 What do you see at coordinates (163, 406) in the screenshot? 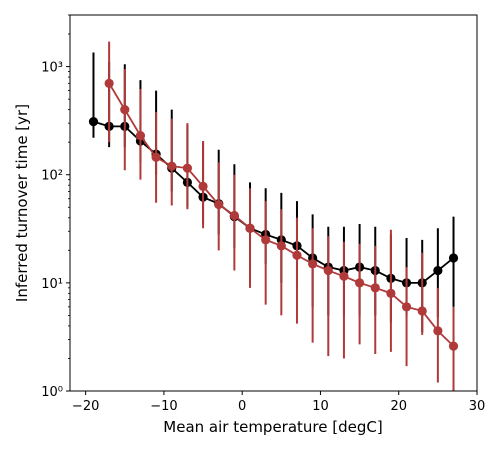
I see `x-tick-label: −10` at bounding box center [163, 406].